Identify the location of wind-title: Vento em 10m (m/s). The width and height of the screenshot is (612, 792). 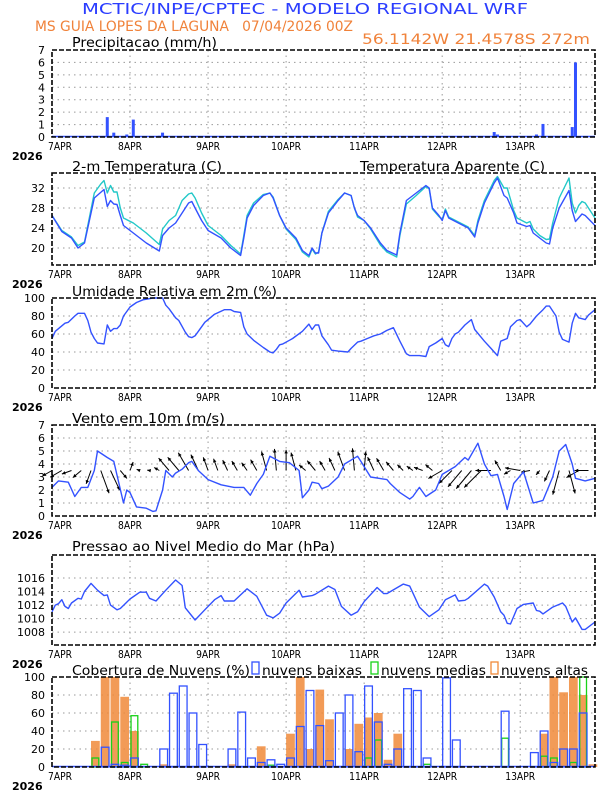
(148, 419).